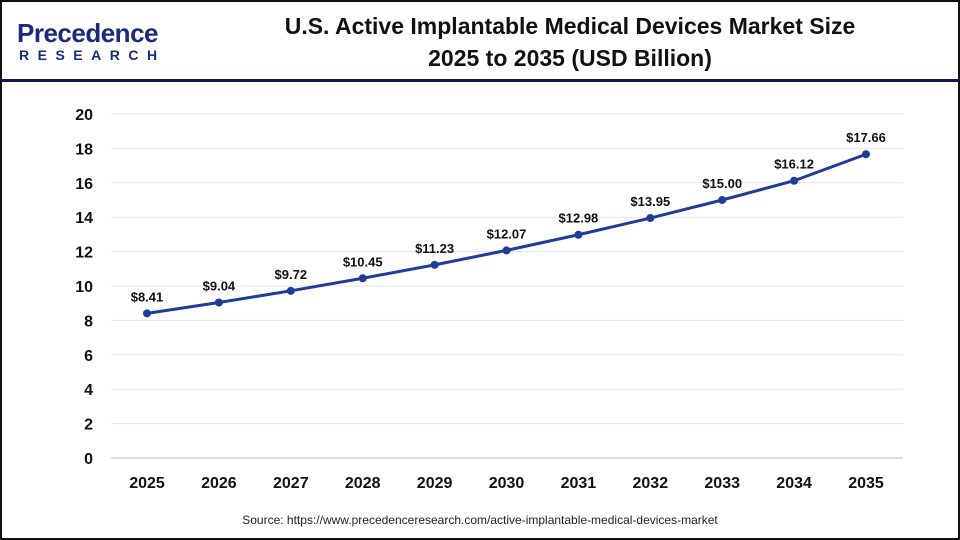  I want to click on x-tick-label: 2027, so click(291, 483).